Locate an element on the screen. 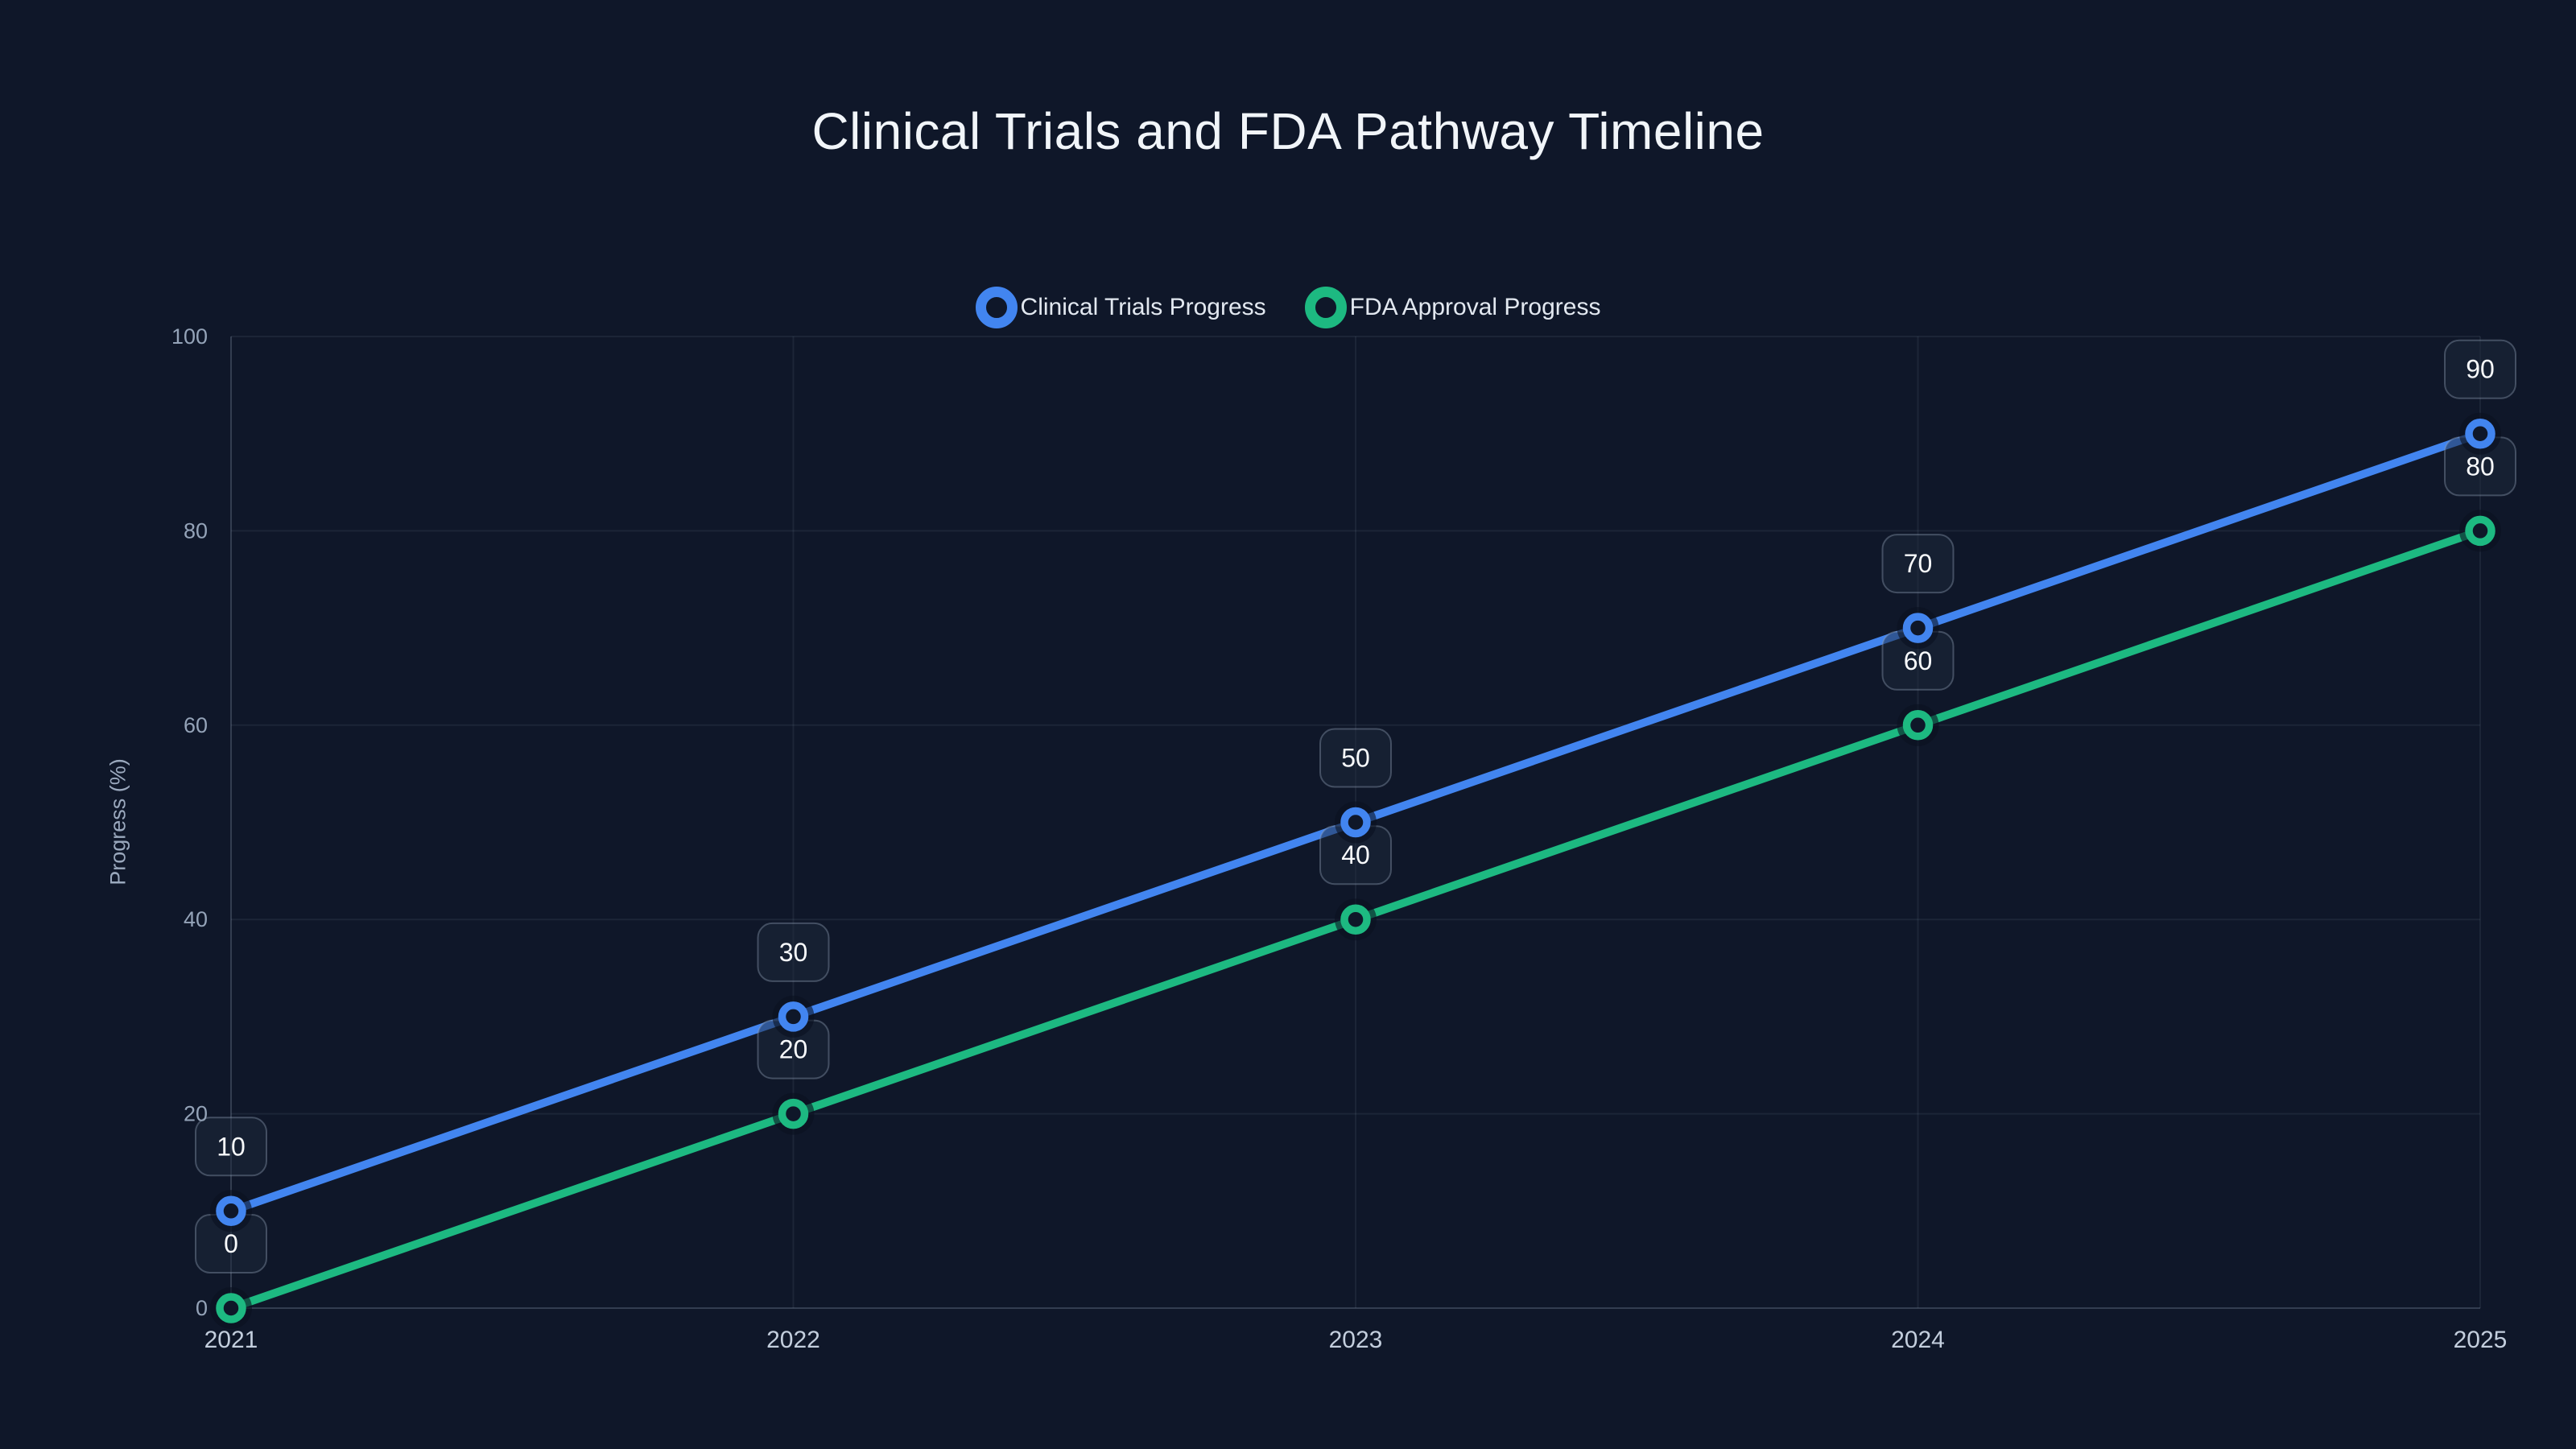  y-tick-label-80: 80 is located at coordinates (196, 530).